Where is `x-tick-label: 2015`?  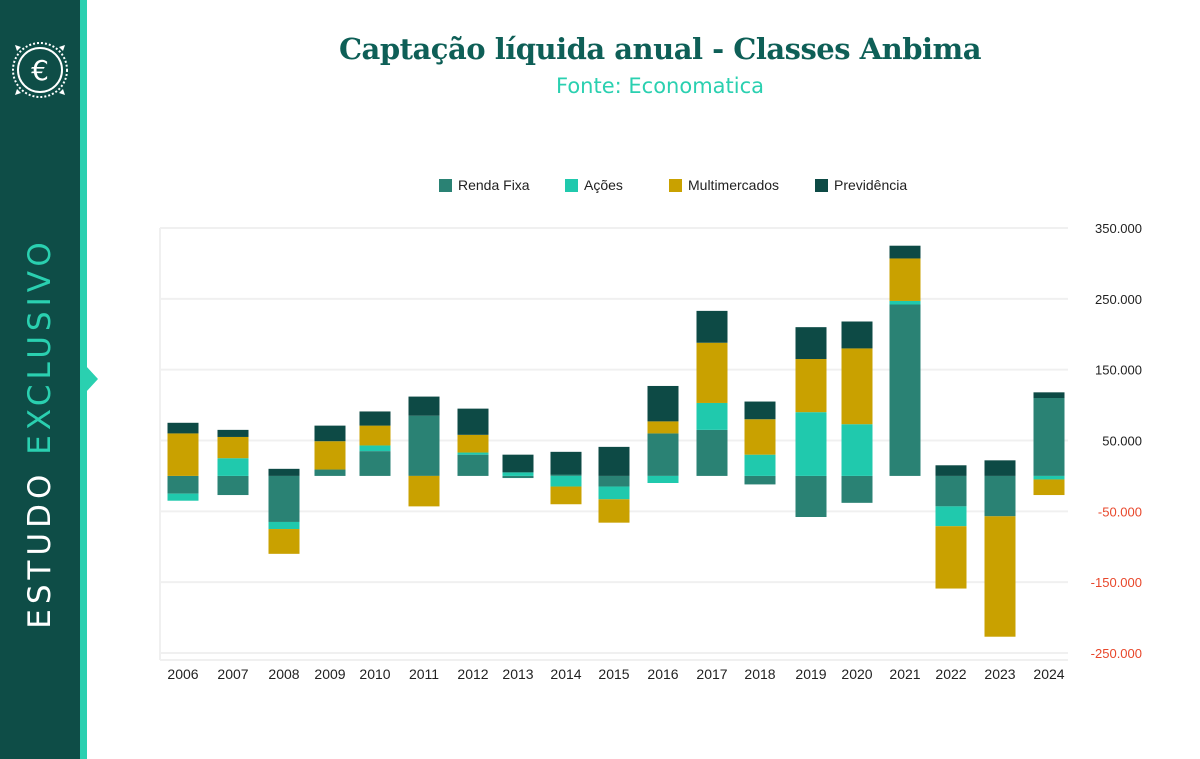 x-tick-label: 2015 is located at coordinates (613, 674).